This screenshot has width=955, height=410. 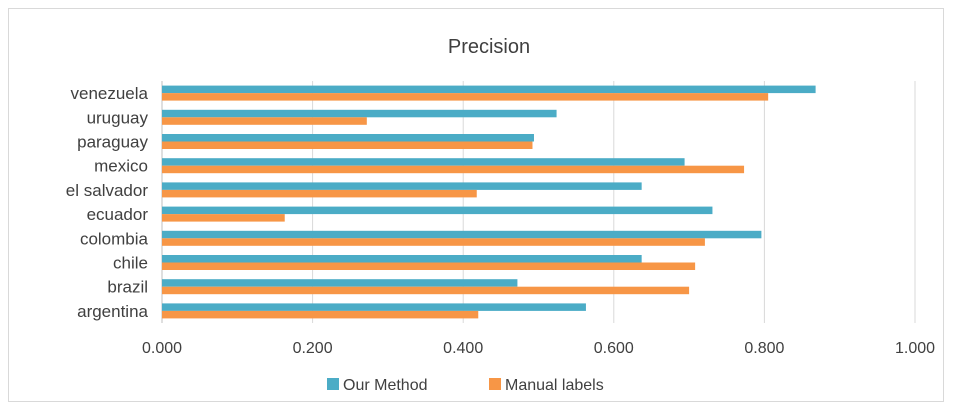 I want to click on x-tick-label: 0.000, so click(x=162, y=348).